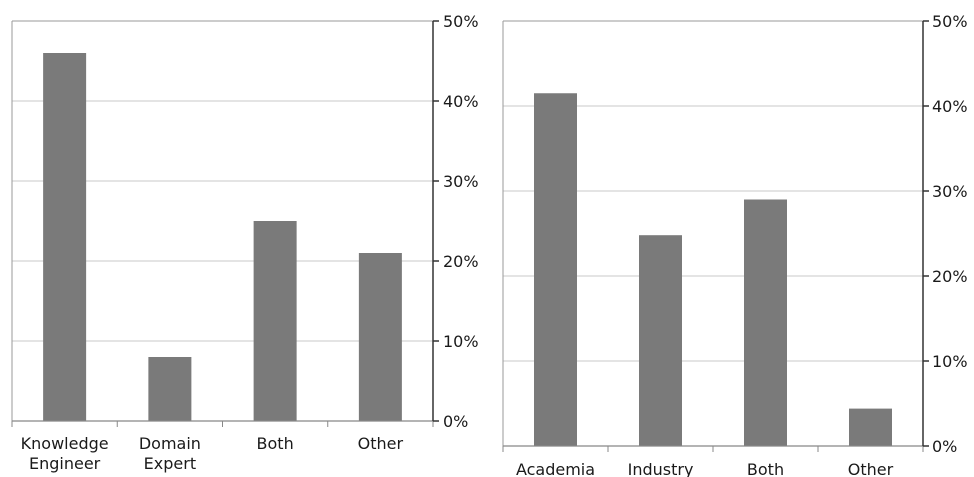 The height and width of the screenshot is (477, 974). Describe the element at coordinates (65, 463) in the screenshot. I see `x-category-label-line: Engineer` at that location.